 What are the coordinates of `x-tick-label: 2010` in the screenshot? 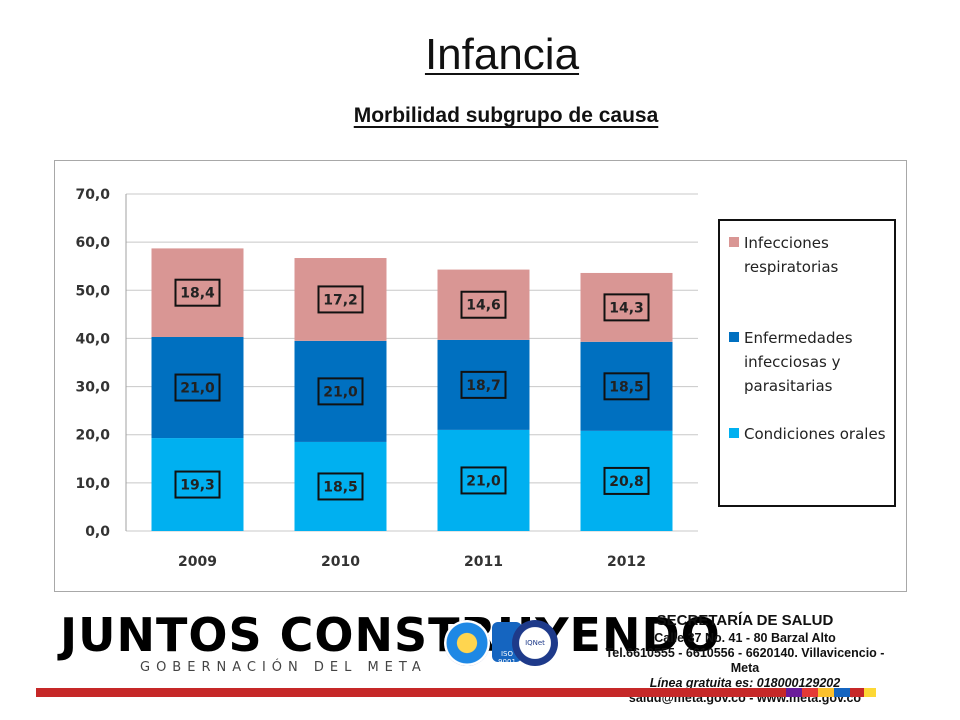 It's located at (340, 562).